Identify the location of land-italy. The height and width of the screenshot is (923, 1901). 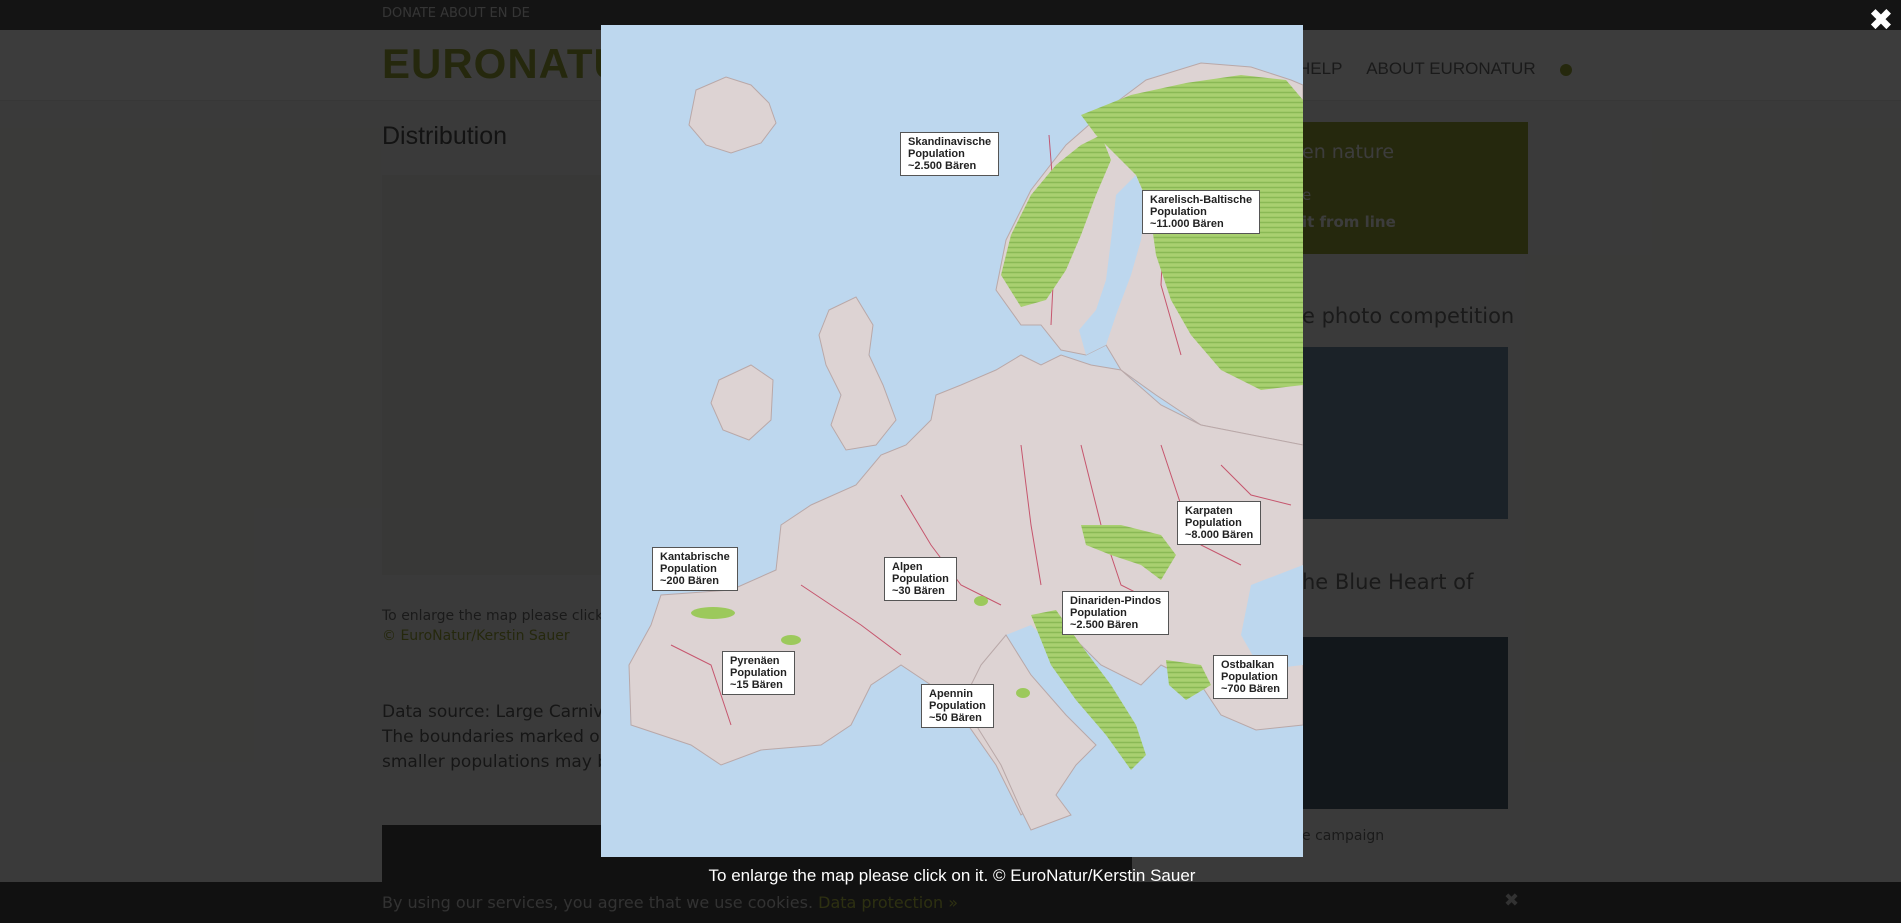
(1028, 732).